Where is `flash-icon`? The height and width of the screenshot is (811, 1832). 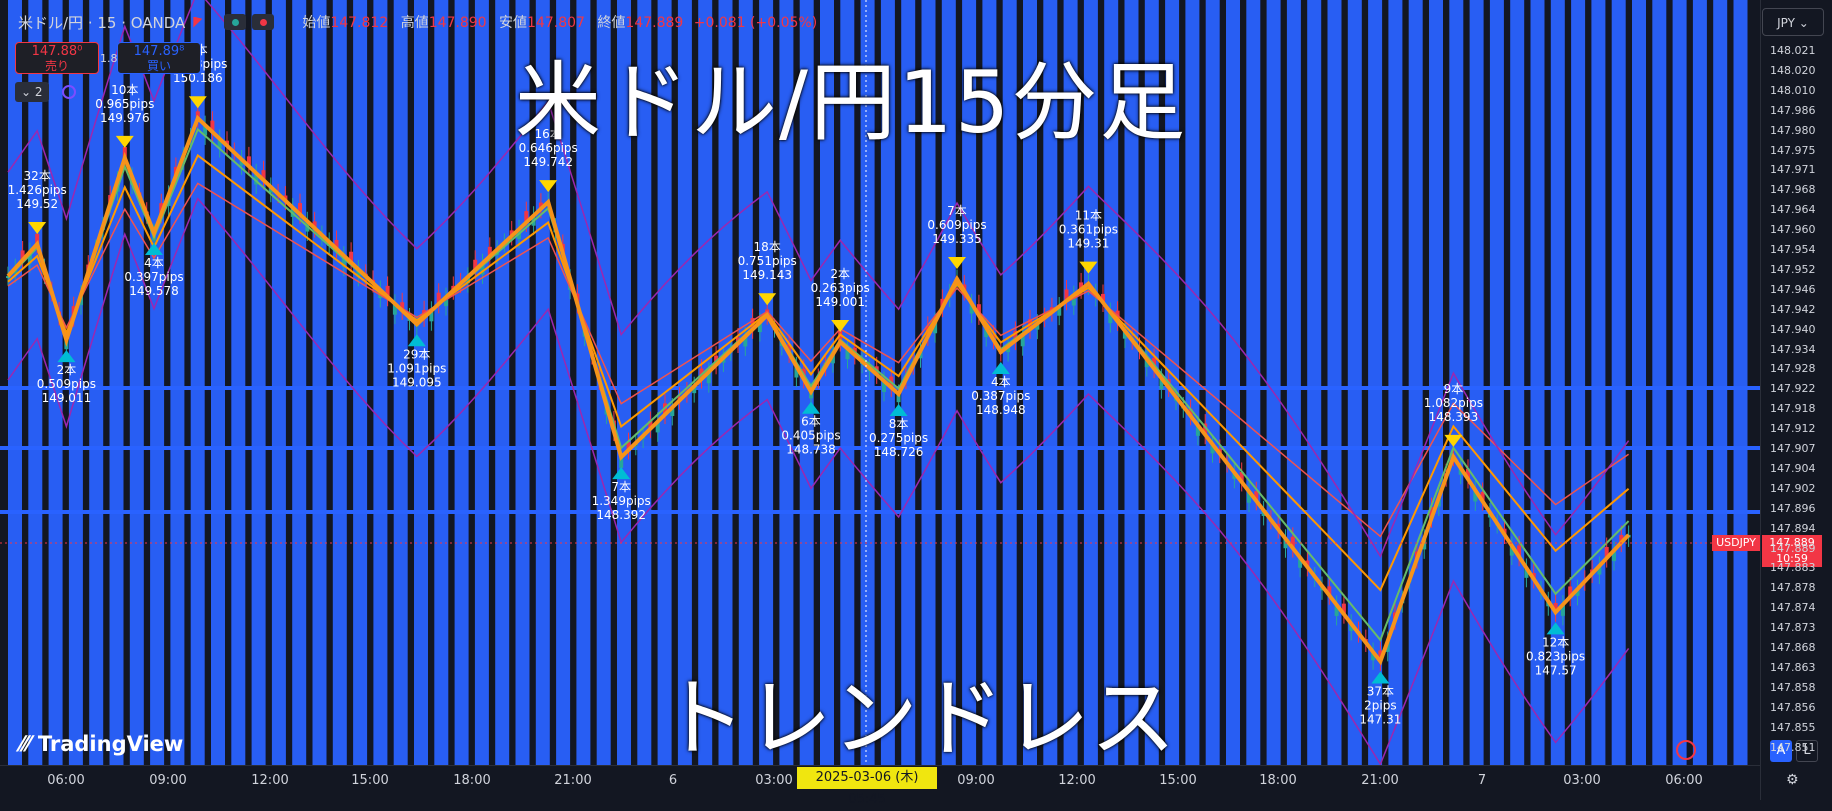 flash-icon is located at coordinates (1686, 750).